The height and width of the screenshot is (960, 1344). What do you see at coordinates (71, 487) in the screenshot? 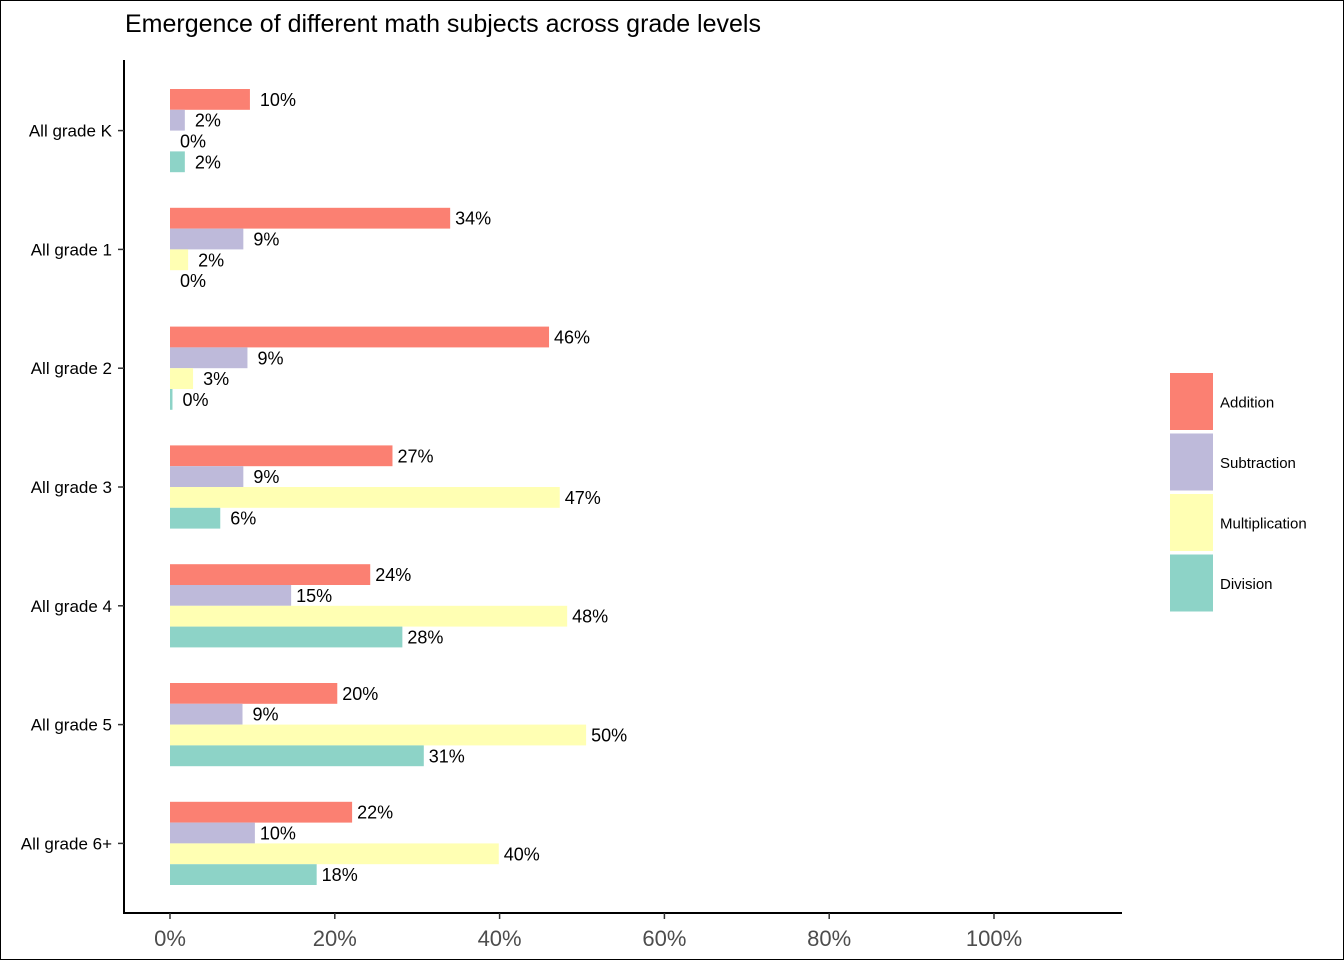
I see `category-label: All grade 3` at bounding box center [71, 487].